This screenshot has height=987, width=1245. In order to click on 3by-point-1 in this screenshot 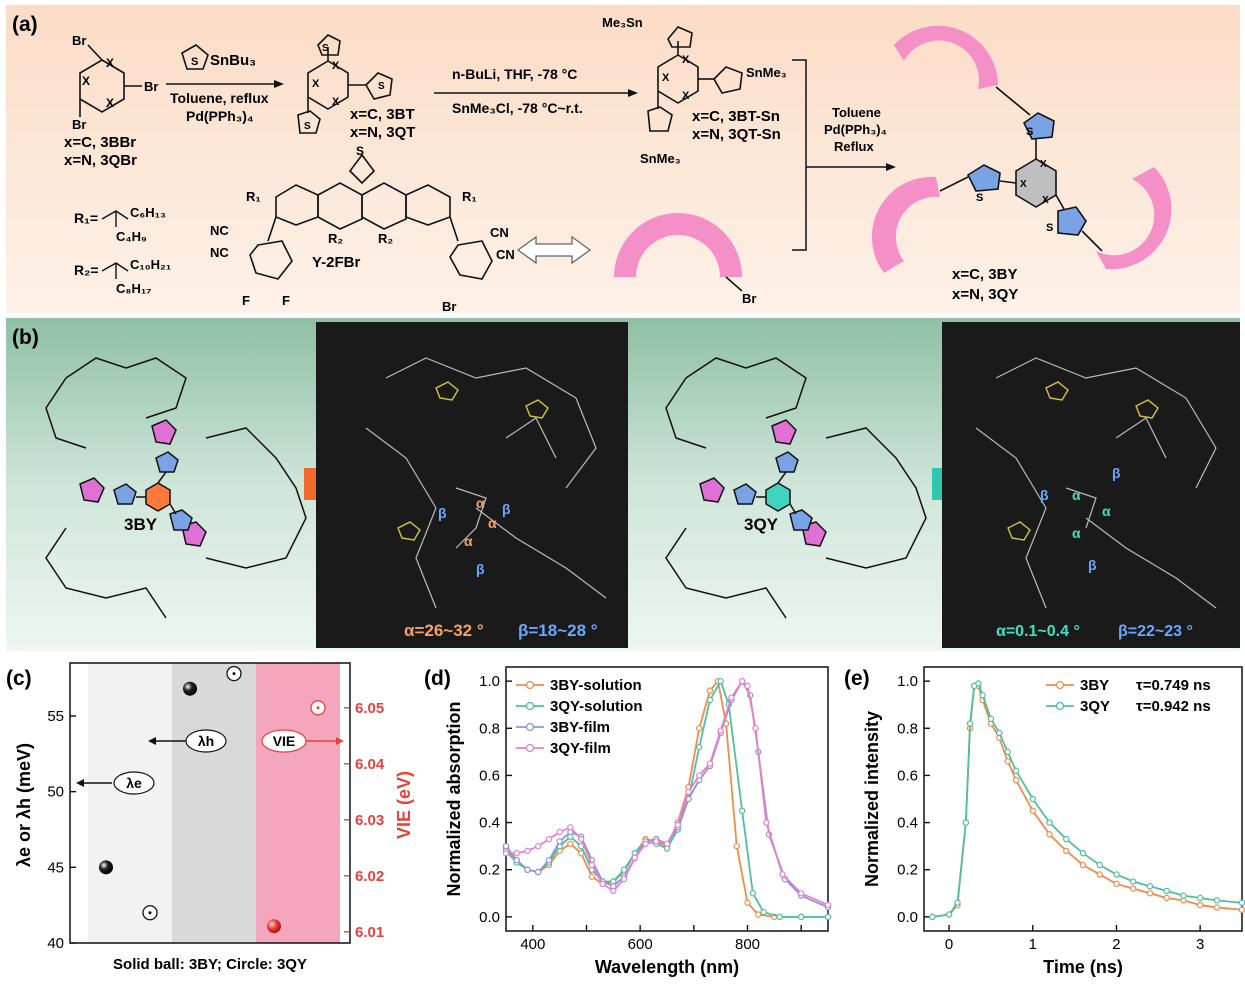, I will do `click(190, 688)`.